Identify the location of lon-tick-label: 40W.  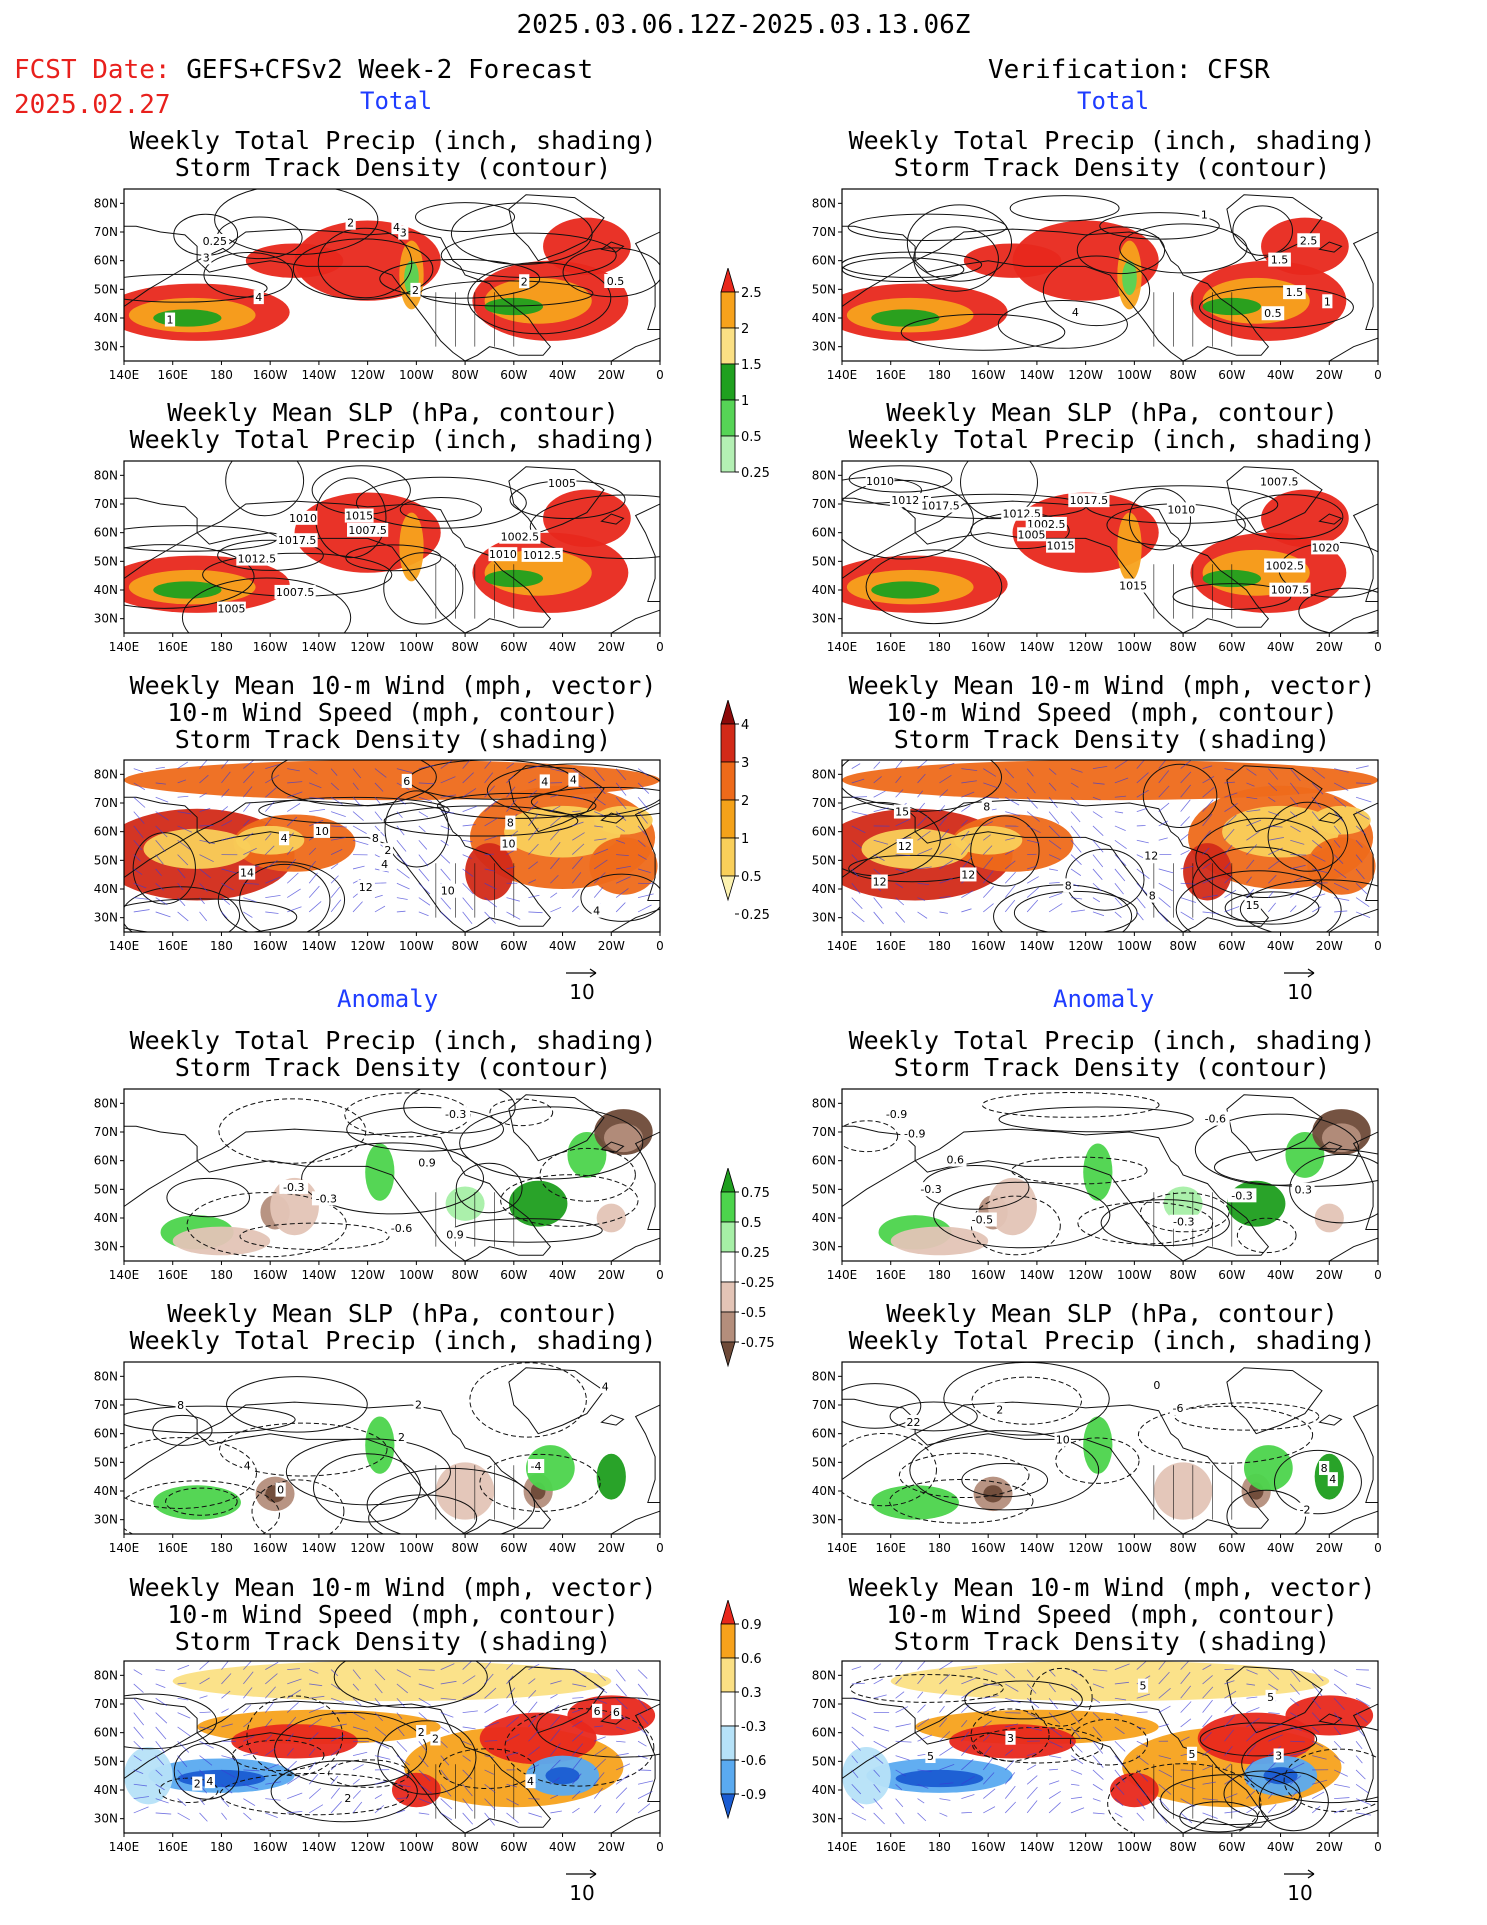
(1280, 647).